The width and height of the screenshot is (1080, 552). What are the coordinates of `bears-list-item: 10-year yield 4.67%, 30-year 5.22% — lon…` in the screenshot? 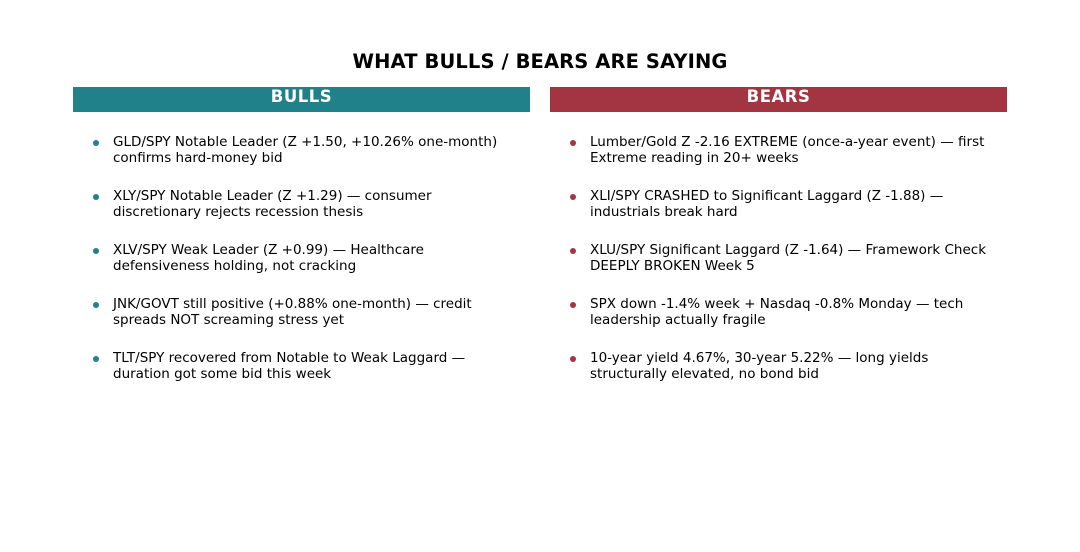 It's located at (778, 377).